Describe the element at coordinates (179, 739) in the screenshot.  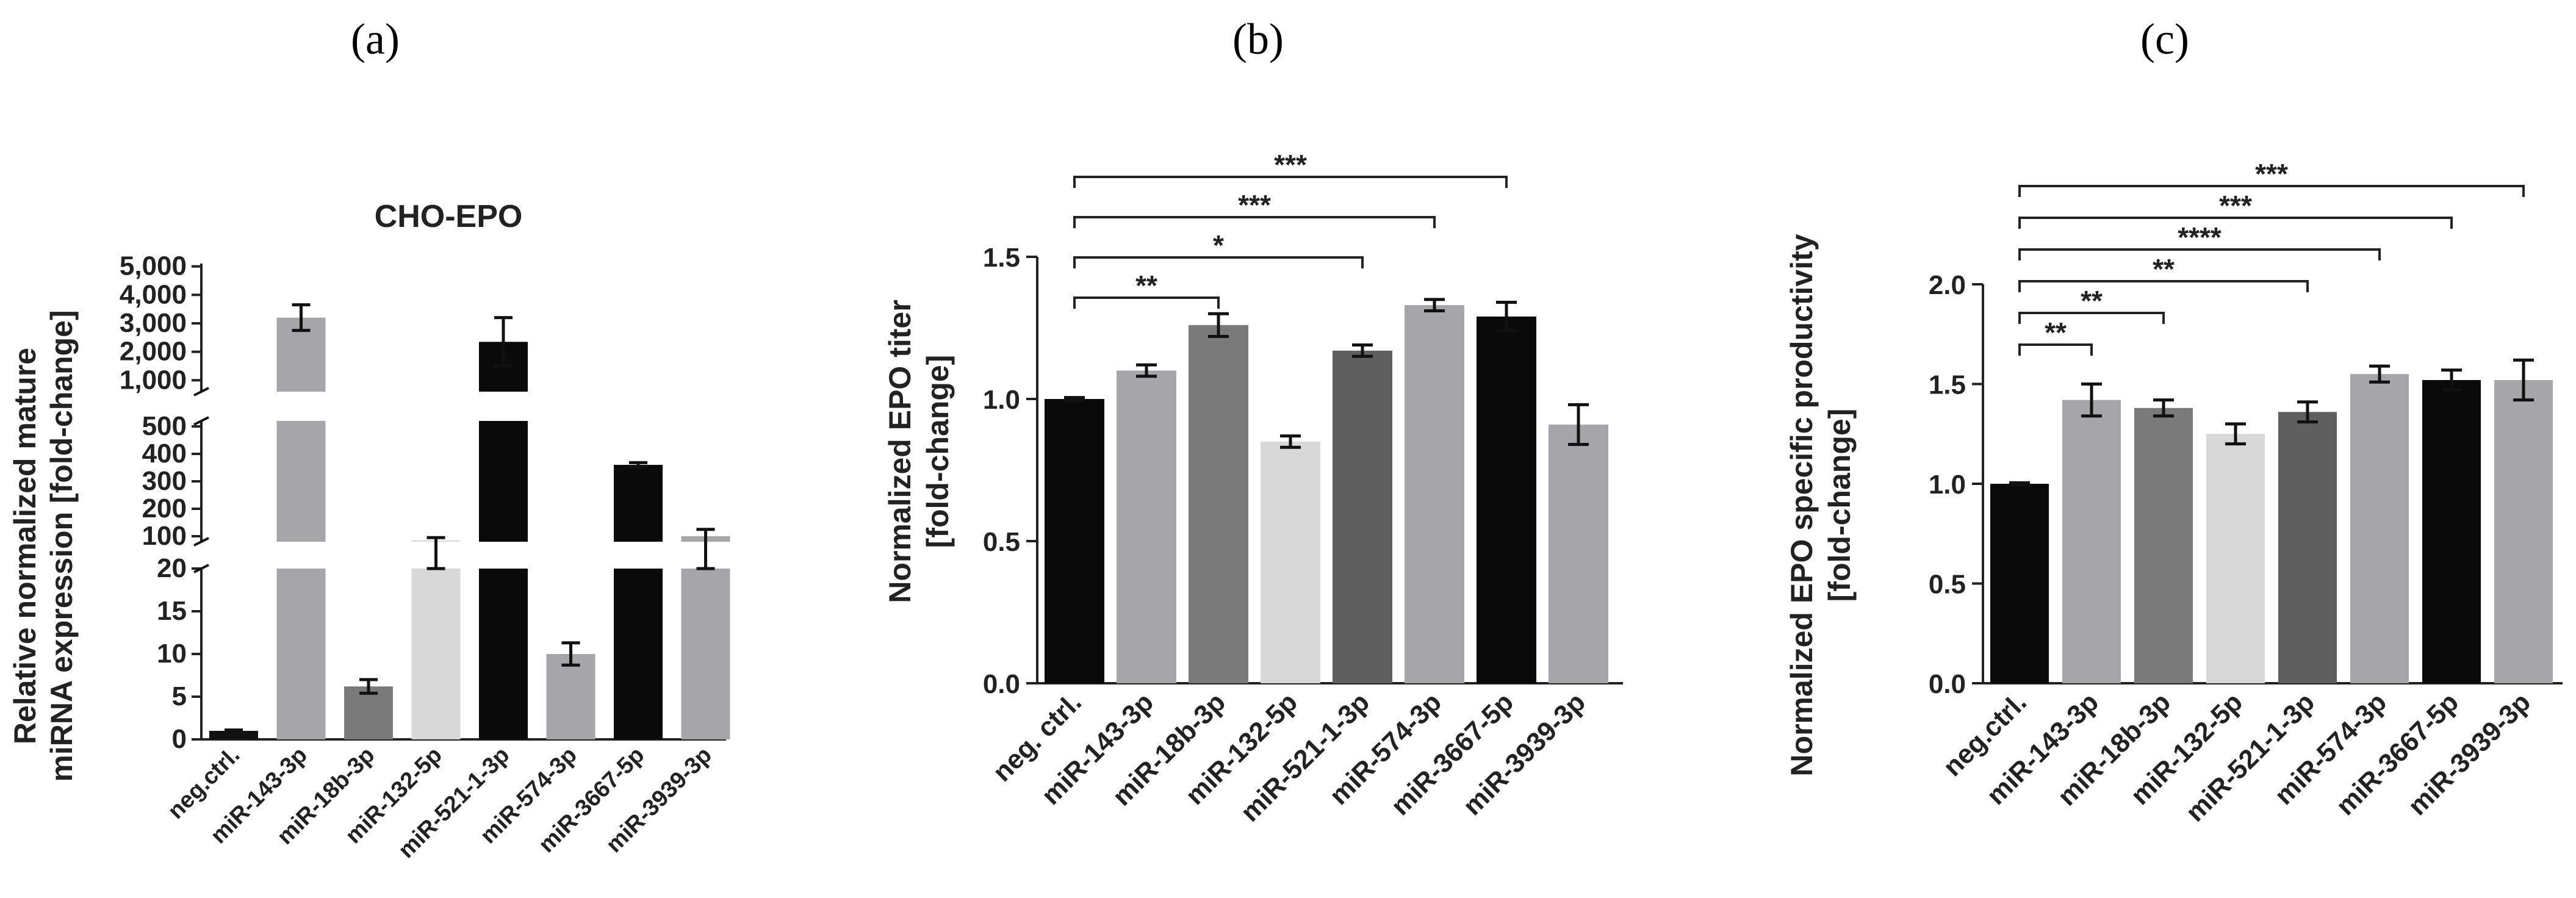
I see `panel-a-y-tick-label: 0` at that location.